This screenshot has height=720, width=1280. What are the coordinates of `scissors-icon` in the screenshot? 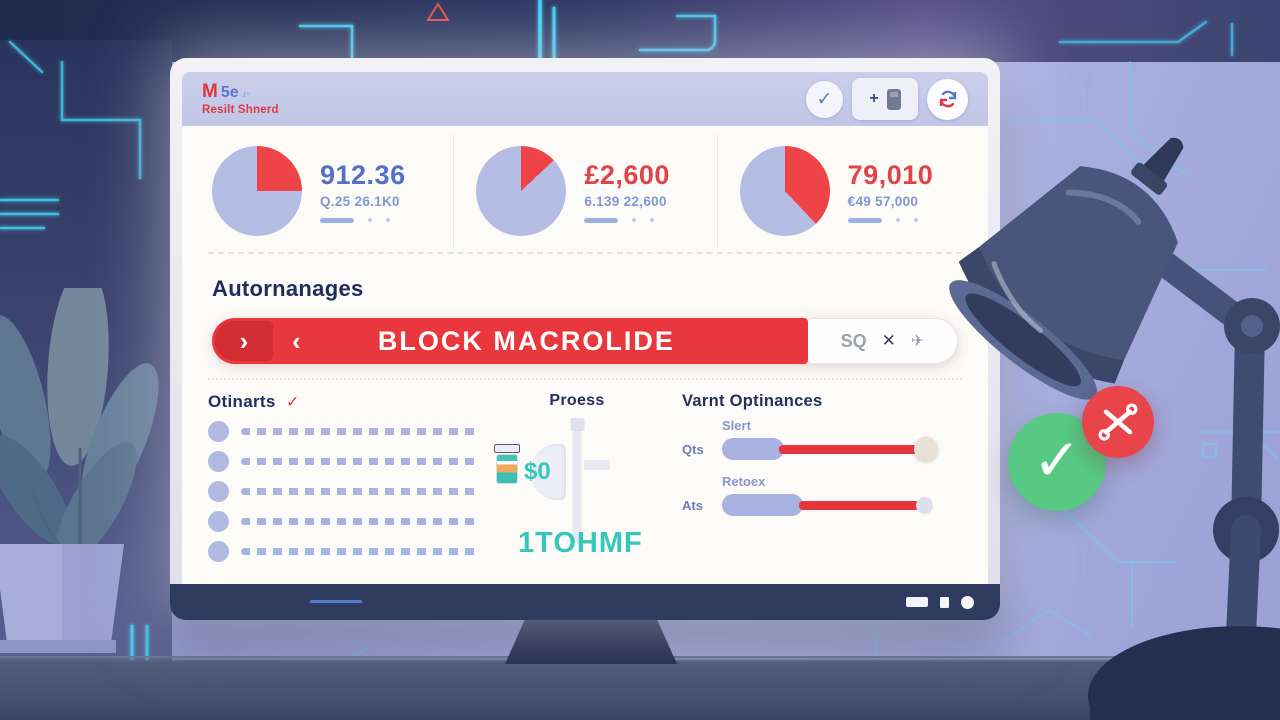 It's located at (1118, 422).